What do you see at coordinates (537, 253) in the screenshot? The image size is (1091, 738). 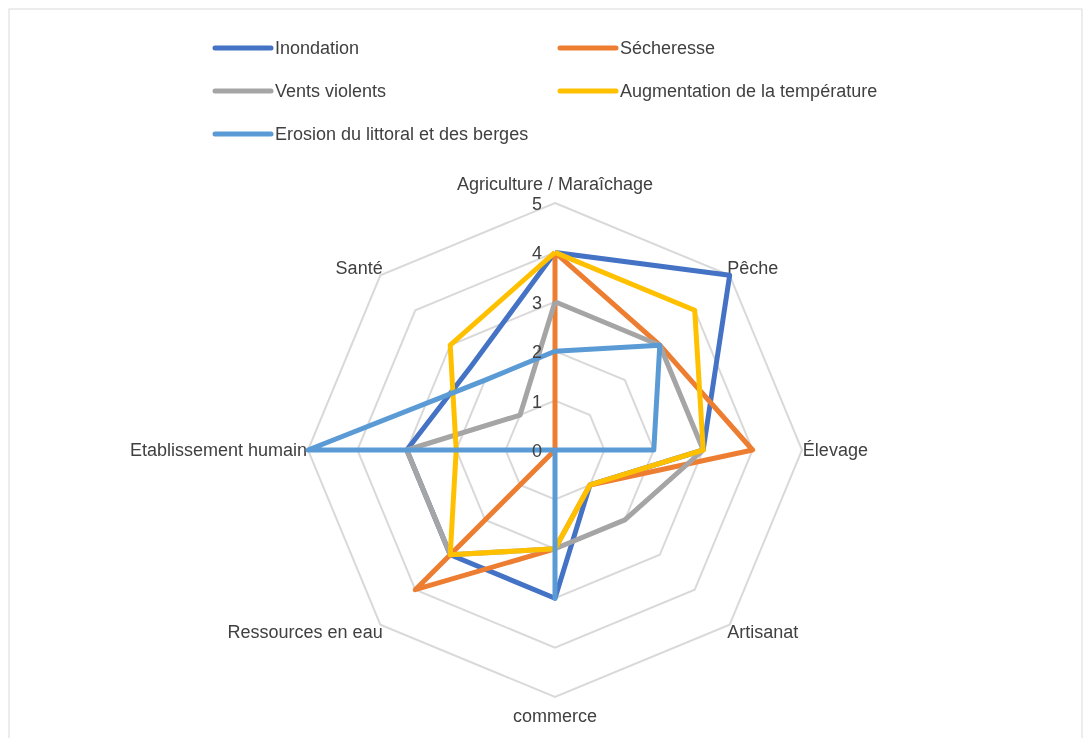 I see `y-tick-label: 4` at bounding box center [537, 253].